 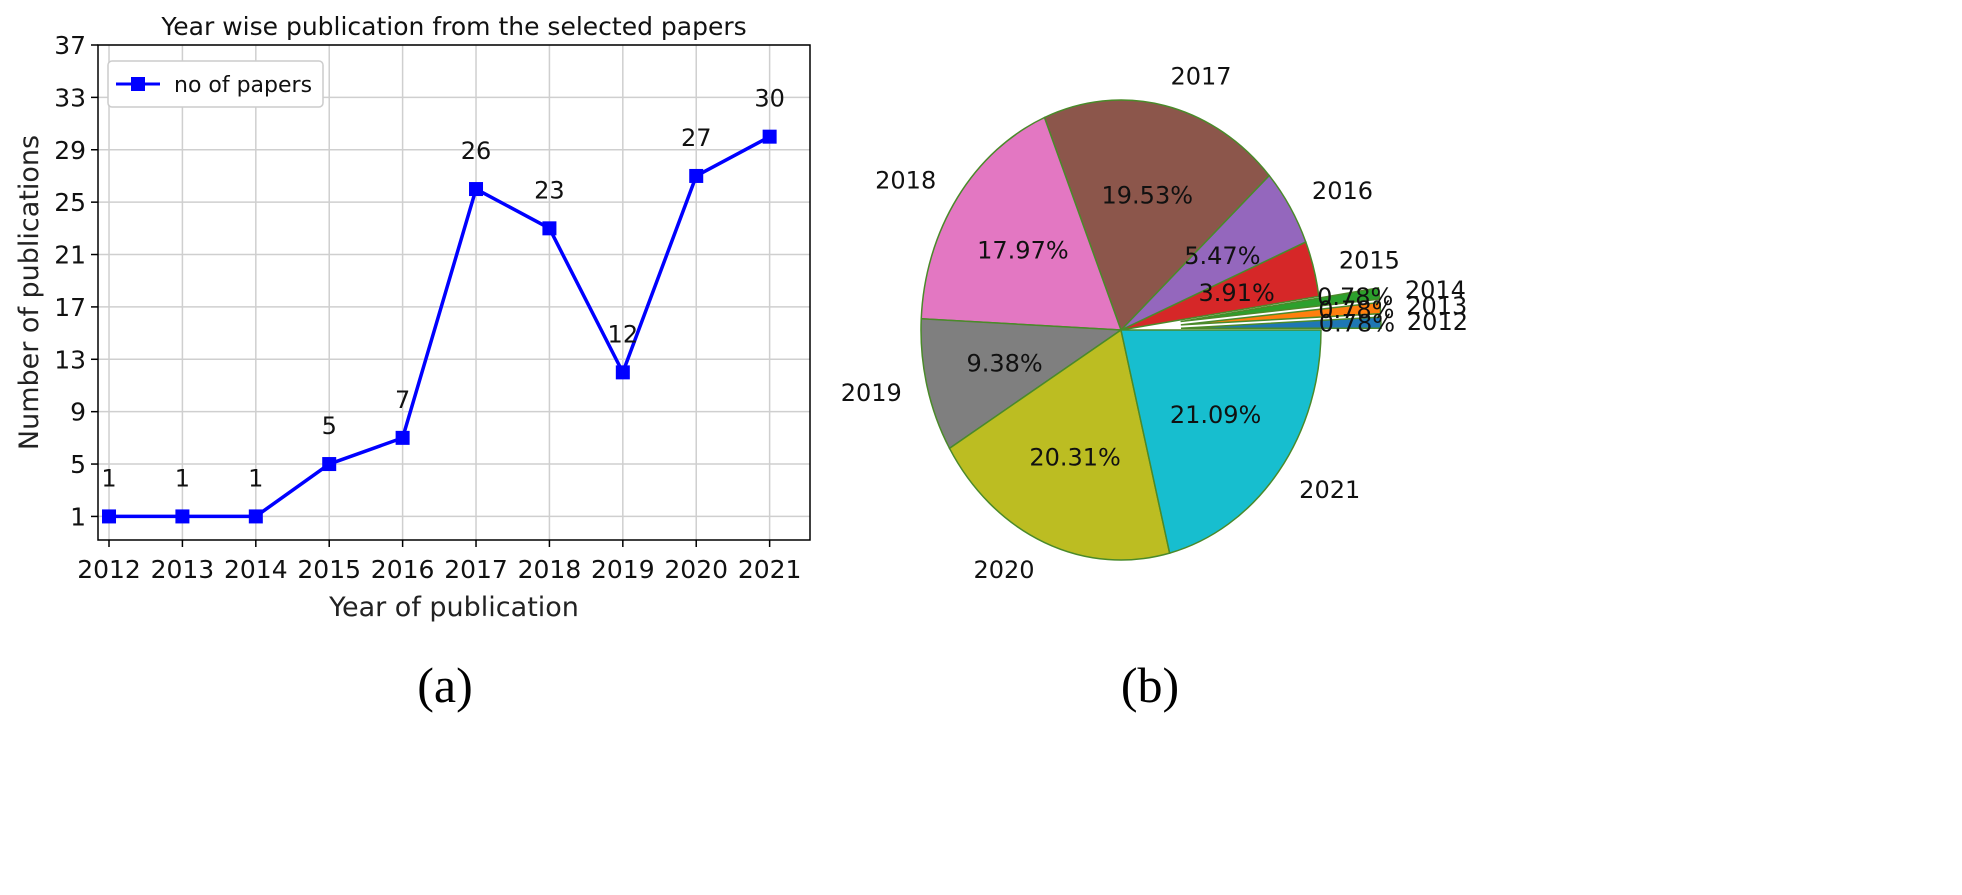 What do you see at coordinates (696, 138) in the screenshot?
I see `data-label: 27` at bounding box center [696, 138].